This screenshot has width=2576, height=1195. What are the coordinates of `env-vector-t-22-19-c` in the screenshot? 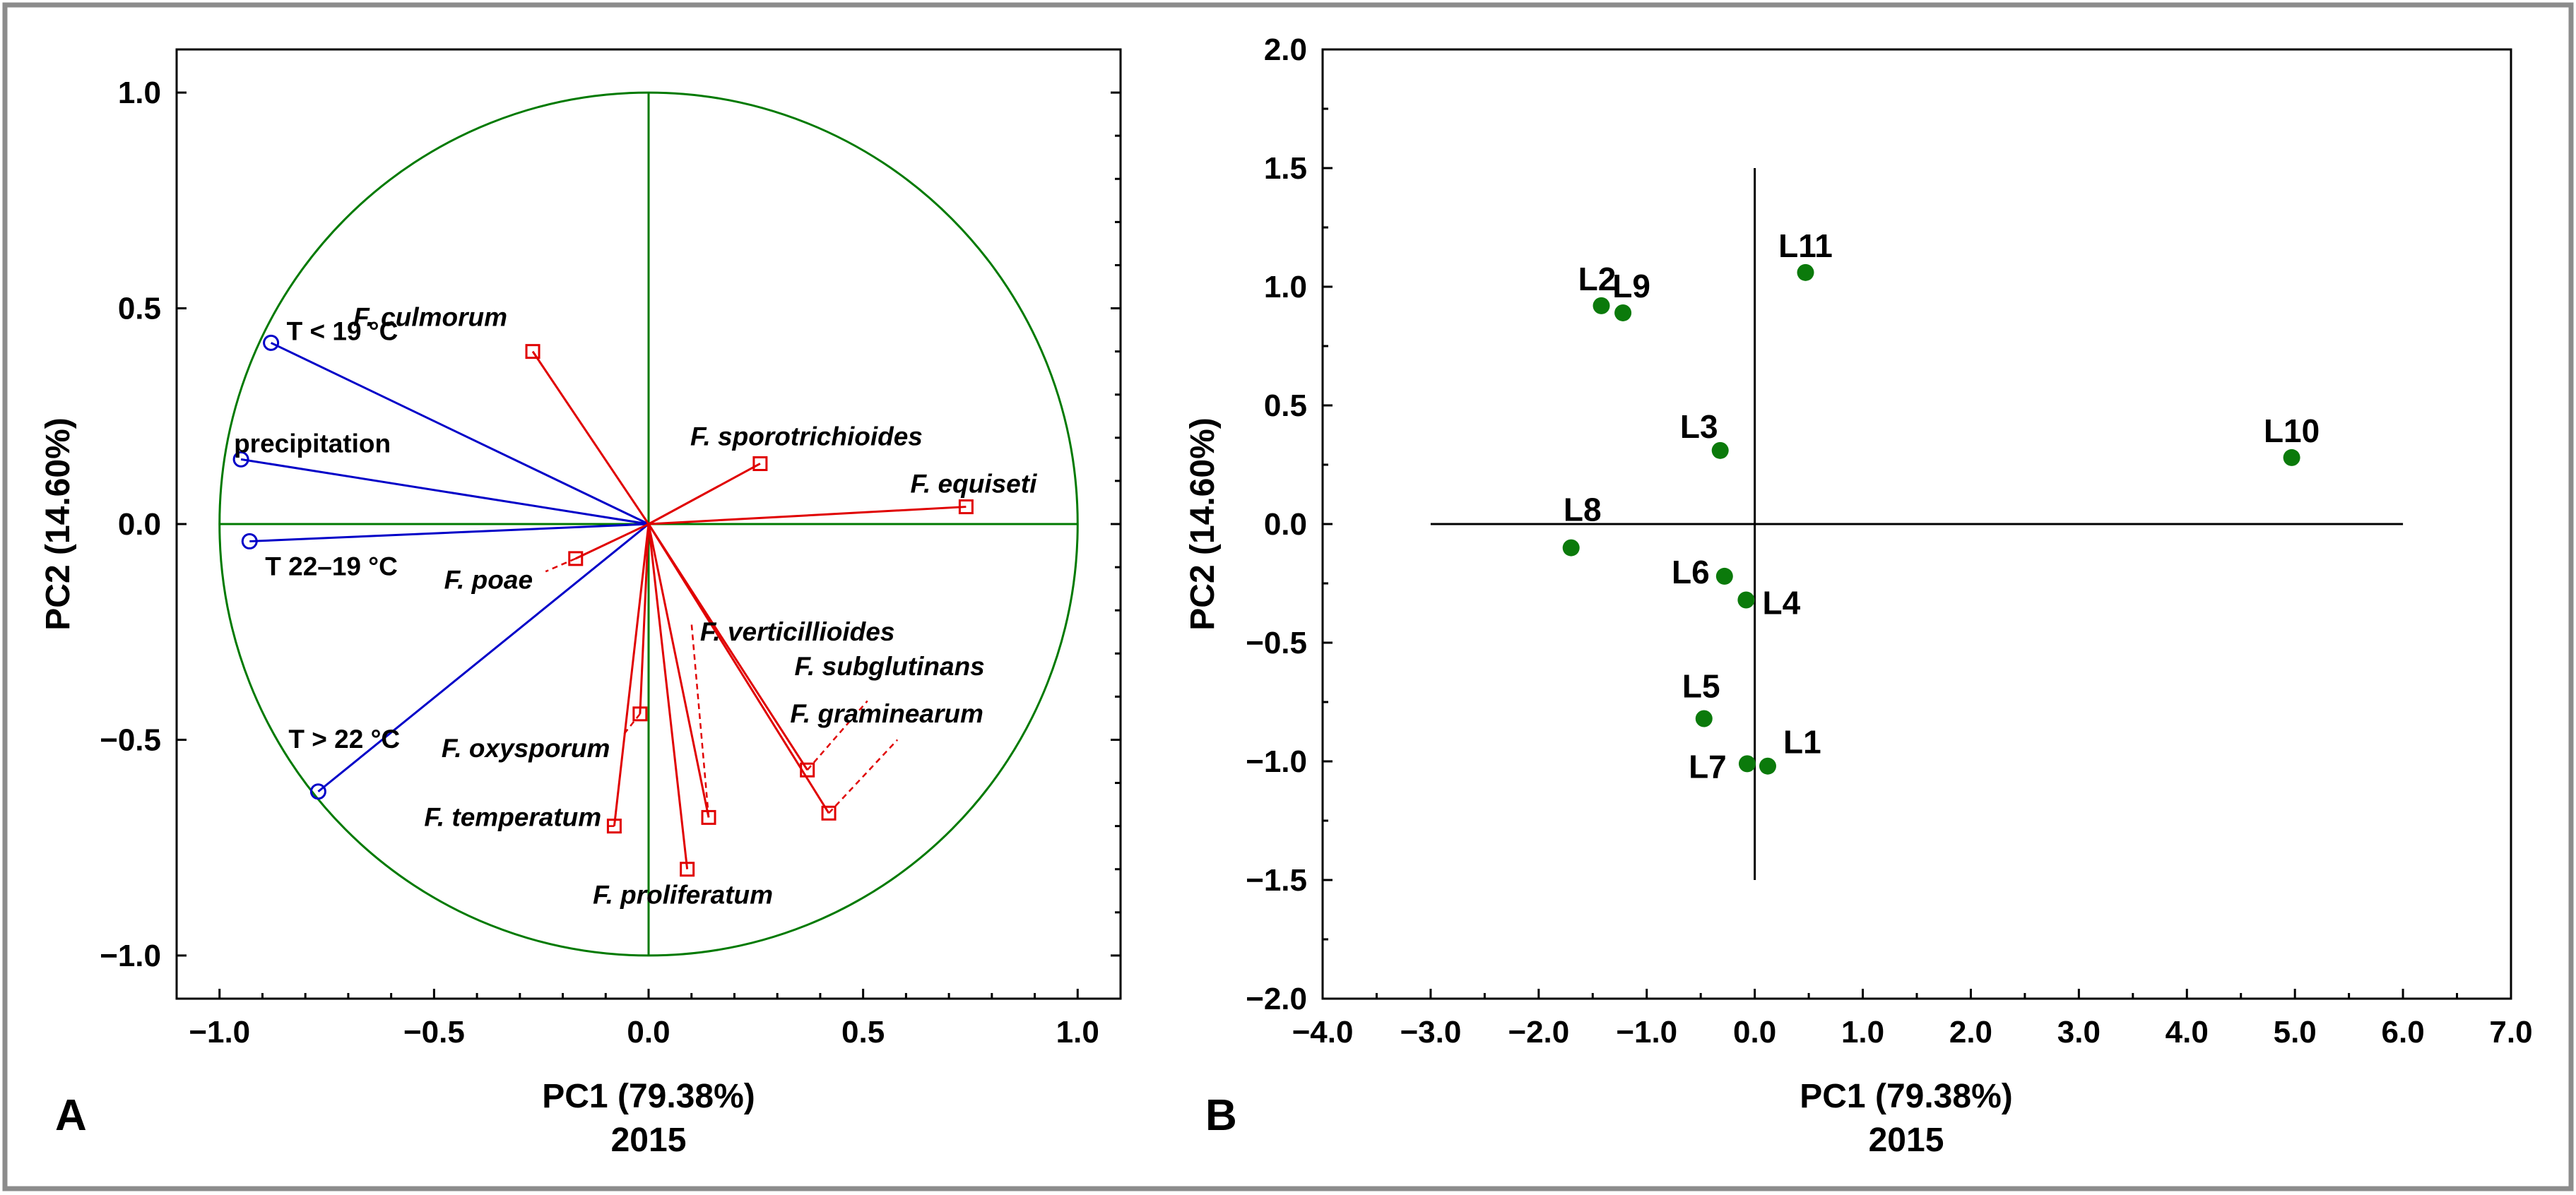 It's located at (449, 532).